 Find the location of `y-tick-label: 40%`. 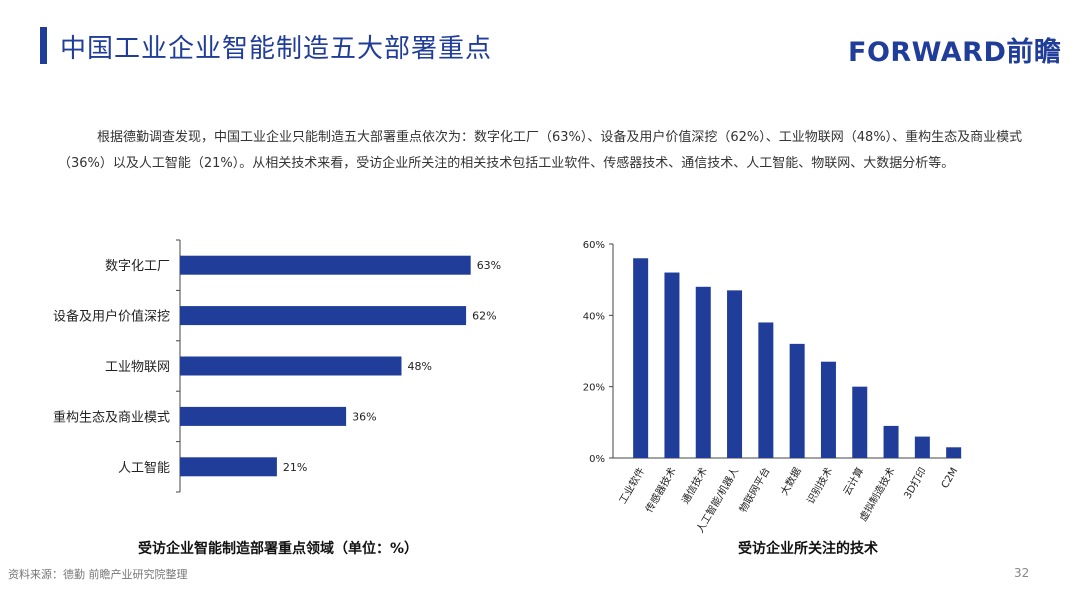

y-tick-label: 40% is located at coordinates (594, 316).